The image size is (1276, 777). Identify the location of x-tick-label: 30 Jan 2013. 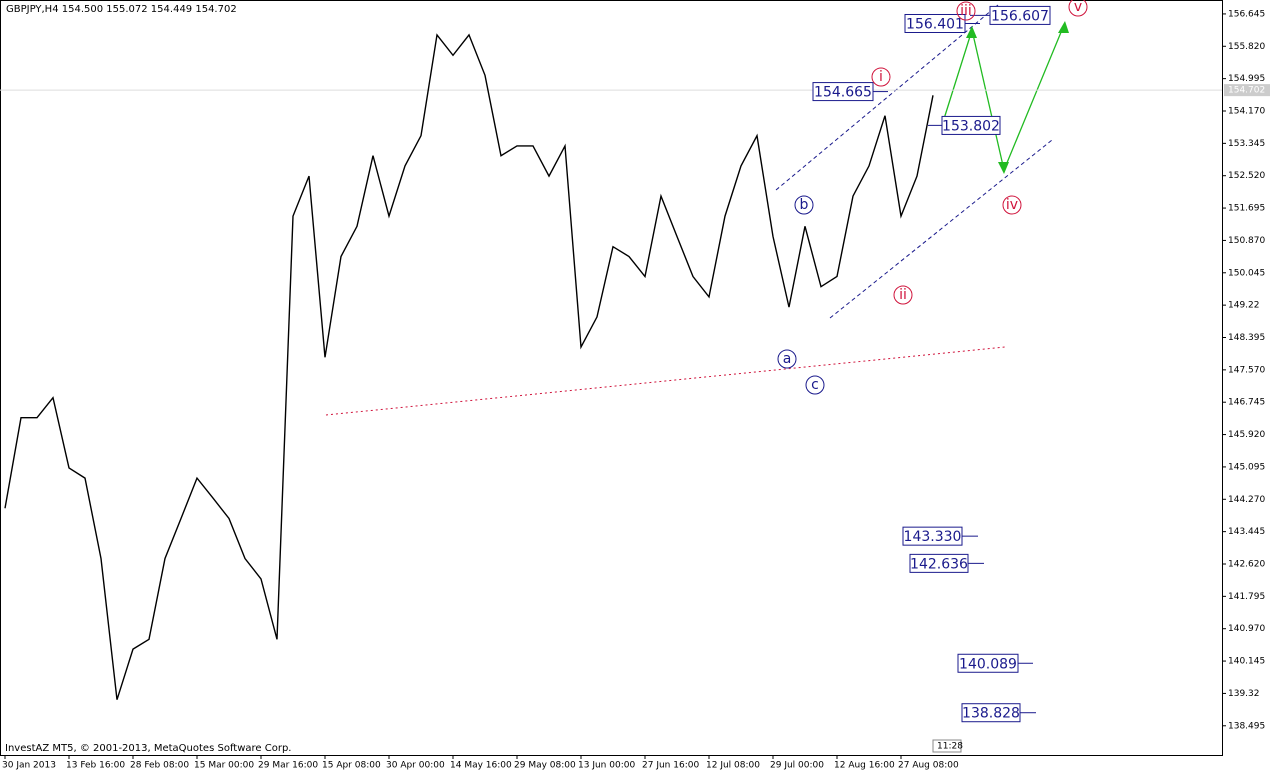
(29, 766).